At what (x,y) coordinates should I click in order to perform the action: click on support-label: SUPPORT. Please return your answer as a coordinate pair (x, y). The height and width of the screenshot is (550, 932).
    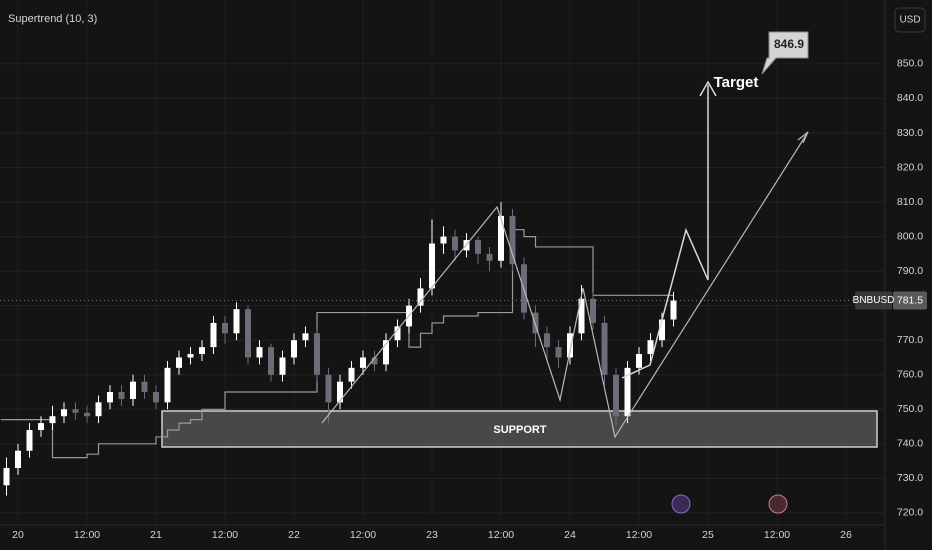
    Looking at the image, I should click on (519, 430).